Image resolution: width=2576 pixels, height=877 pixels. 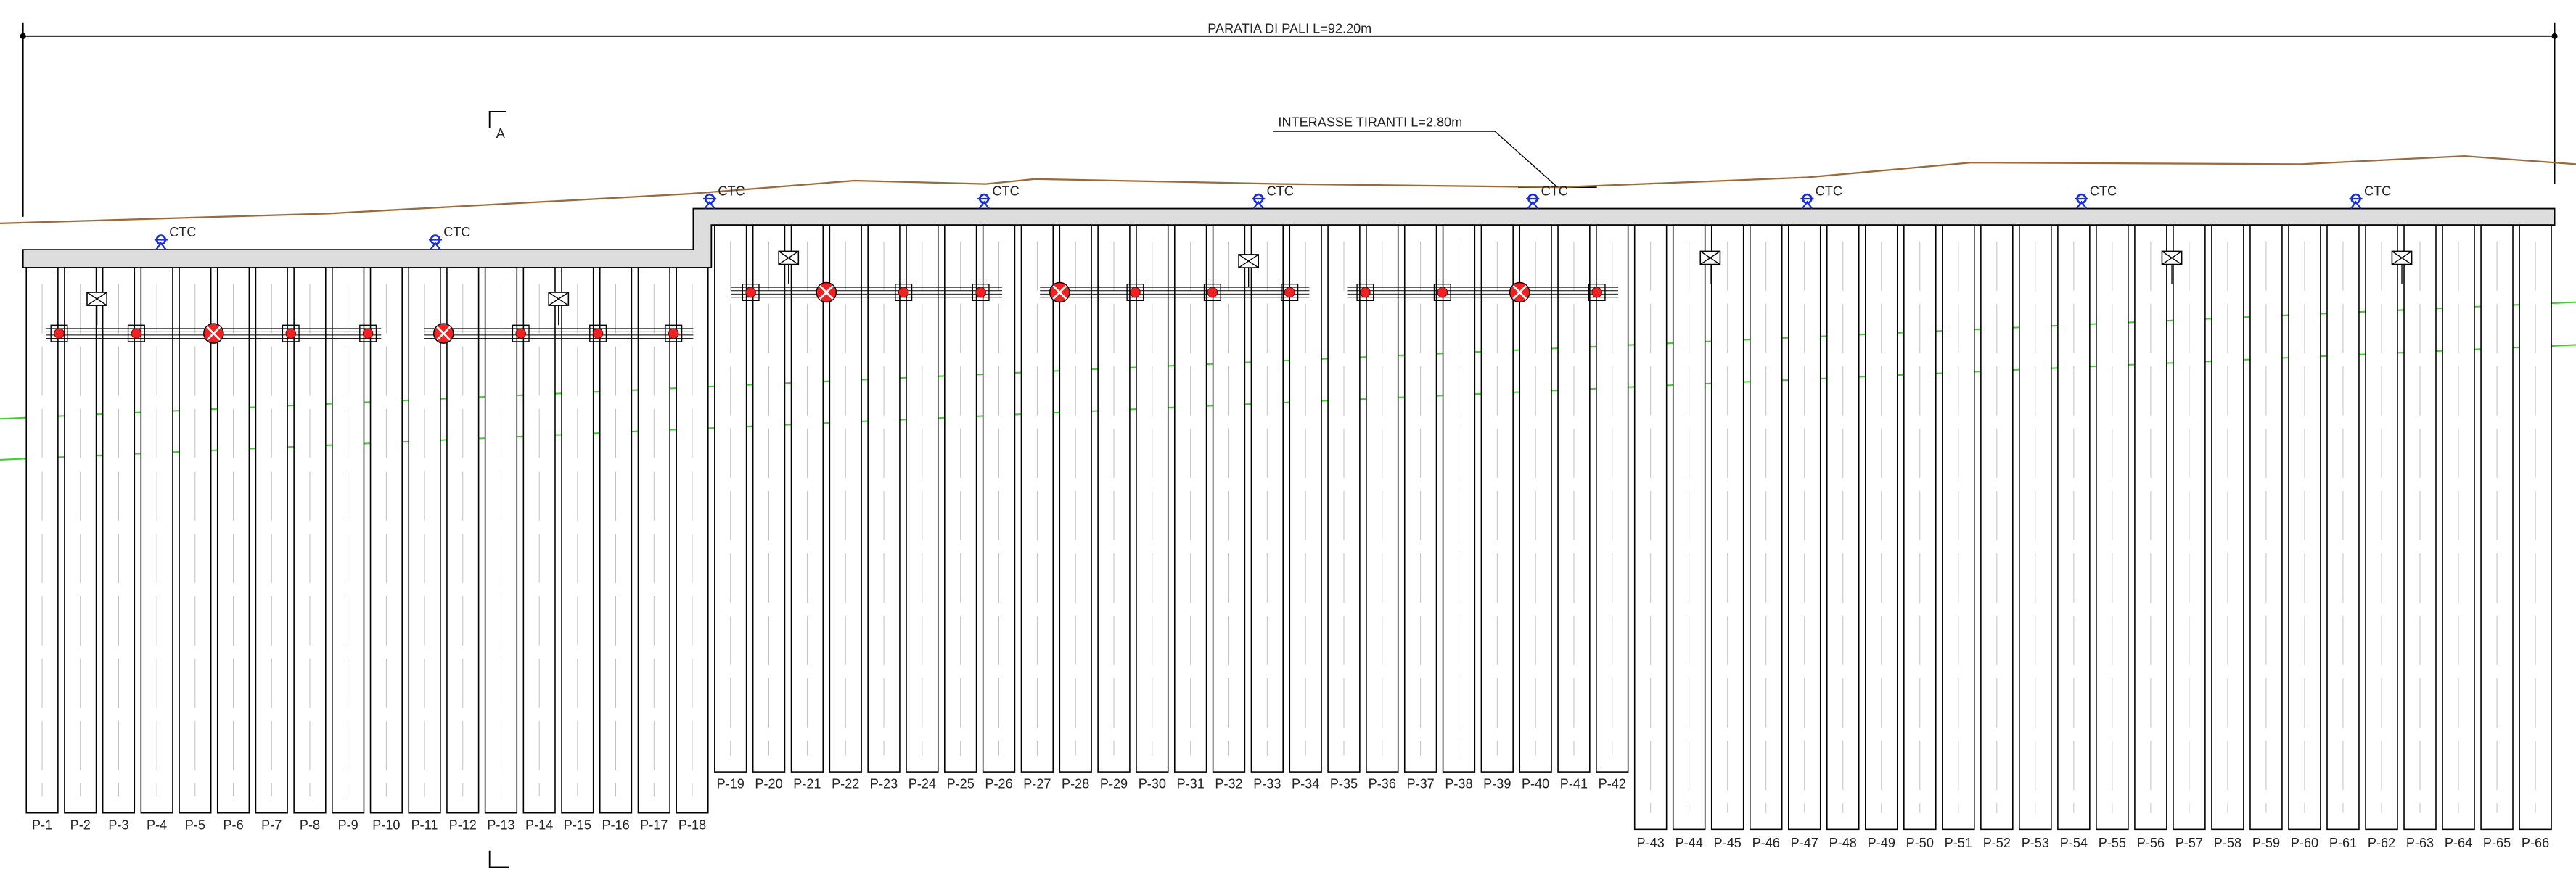 What do you see at coordinates (1037, 784) in the screenshot?
I see `pile-label: P-27` at bounding box center [1037, 784].